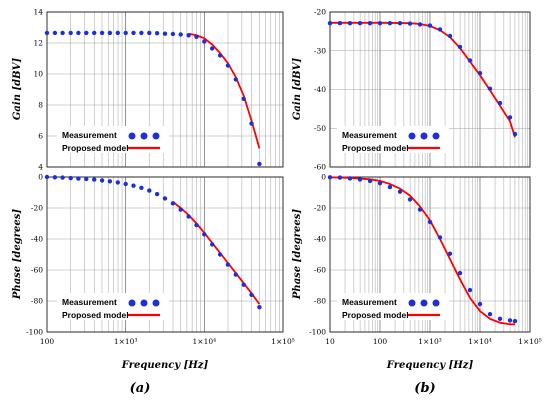 The width and height of the screenshot is (550, 401). What do you see at coordinates (95, 315) in the screenshot?
I see `legend-model-label: Proposed model` at bounding box center [95, 315].